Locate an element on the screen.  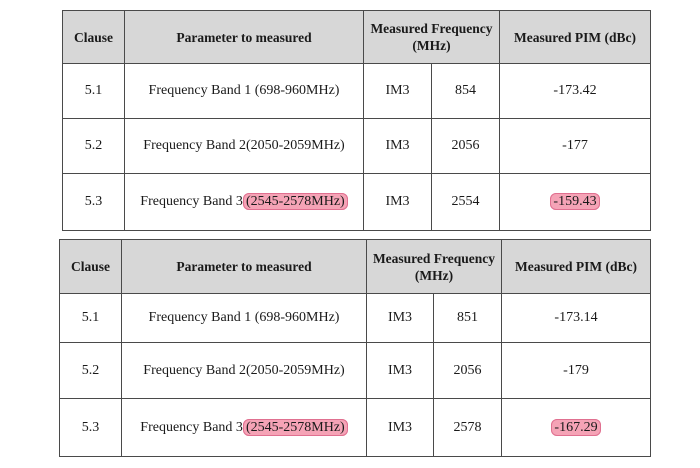
pim-cell: -173.42 is located at coordinates (575, 91).